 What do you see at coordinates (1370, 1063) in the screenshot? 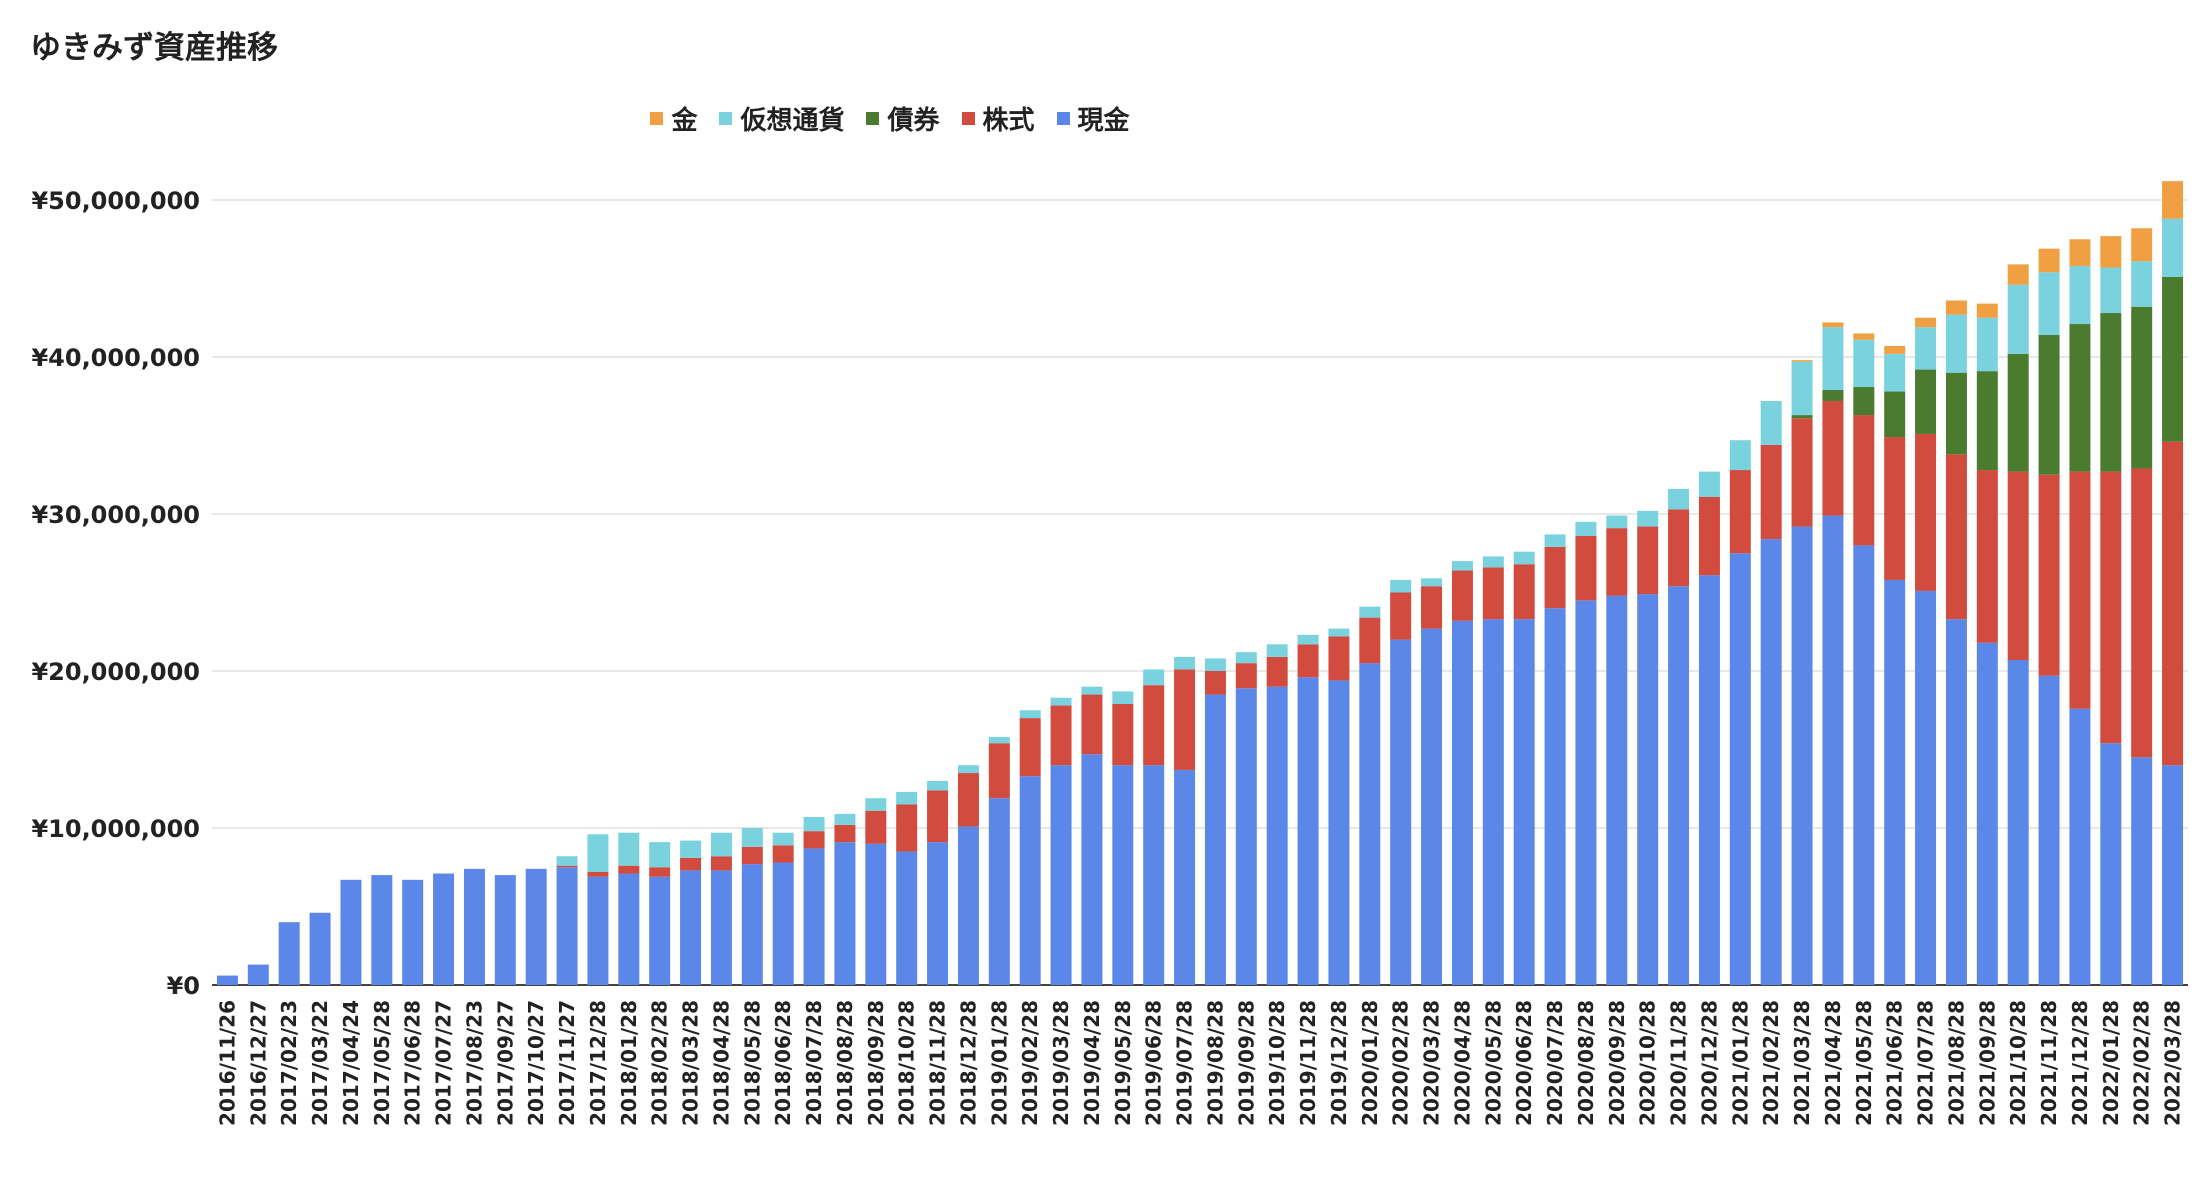
I see `x-tick-label: 2020/01/28` at bounding box center [1370, 1063].